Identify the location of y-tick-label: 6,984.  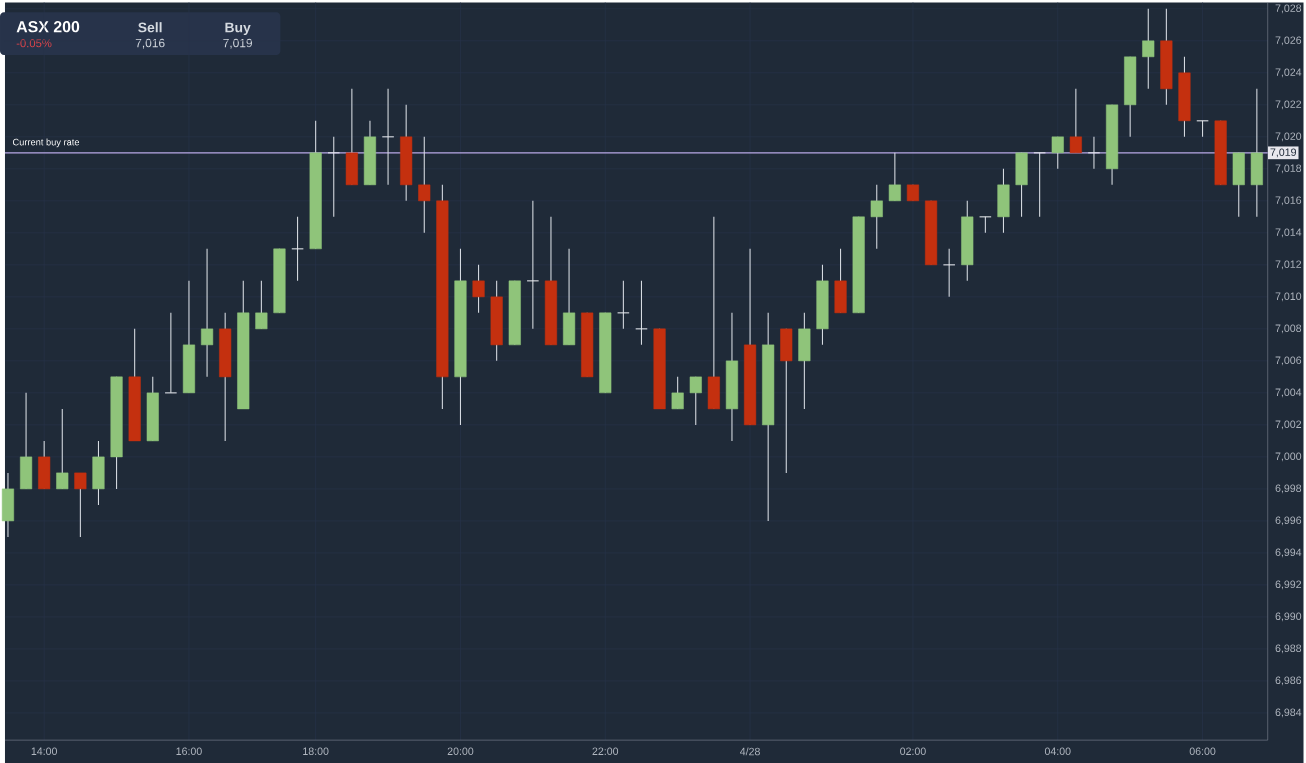
(1288, 713).